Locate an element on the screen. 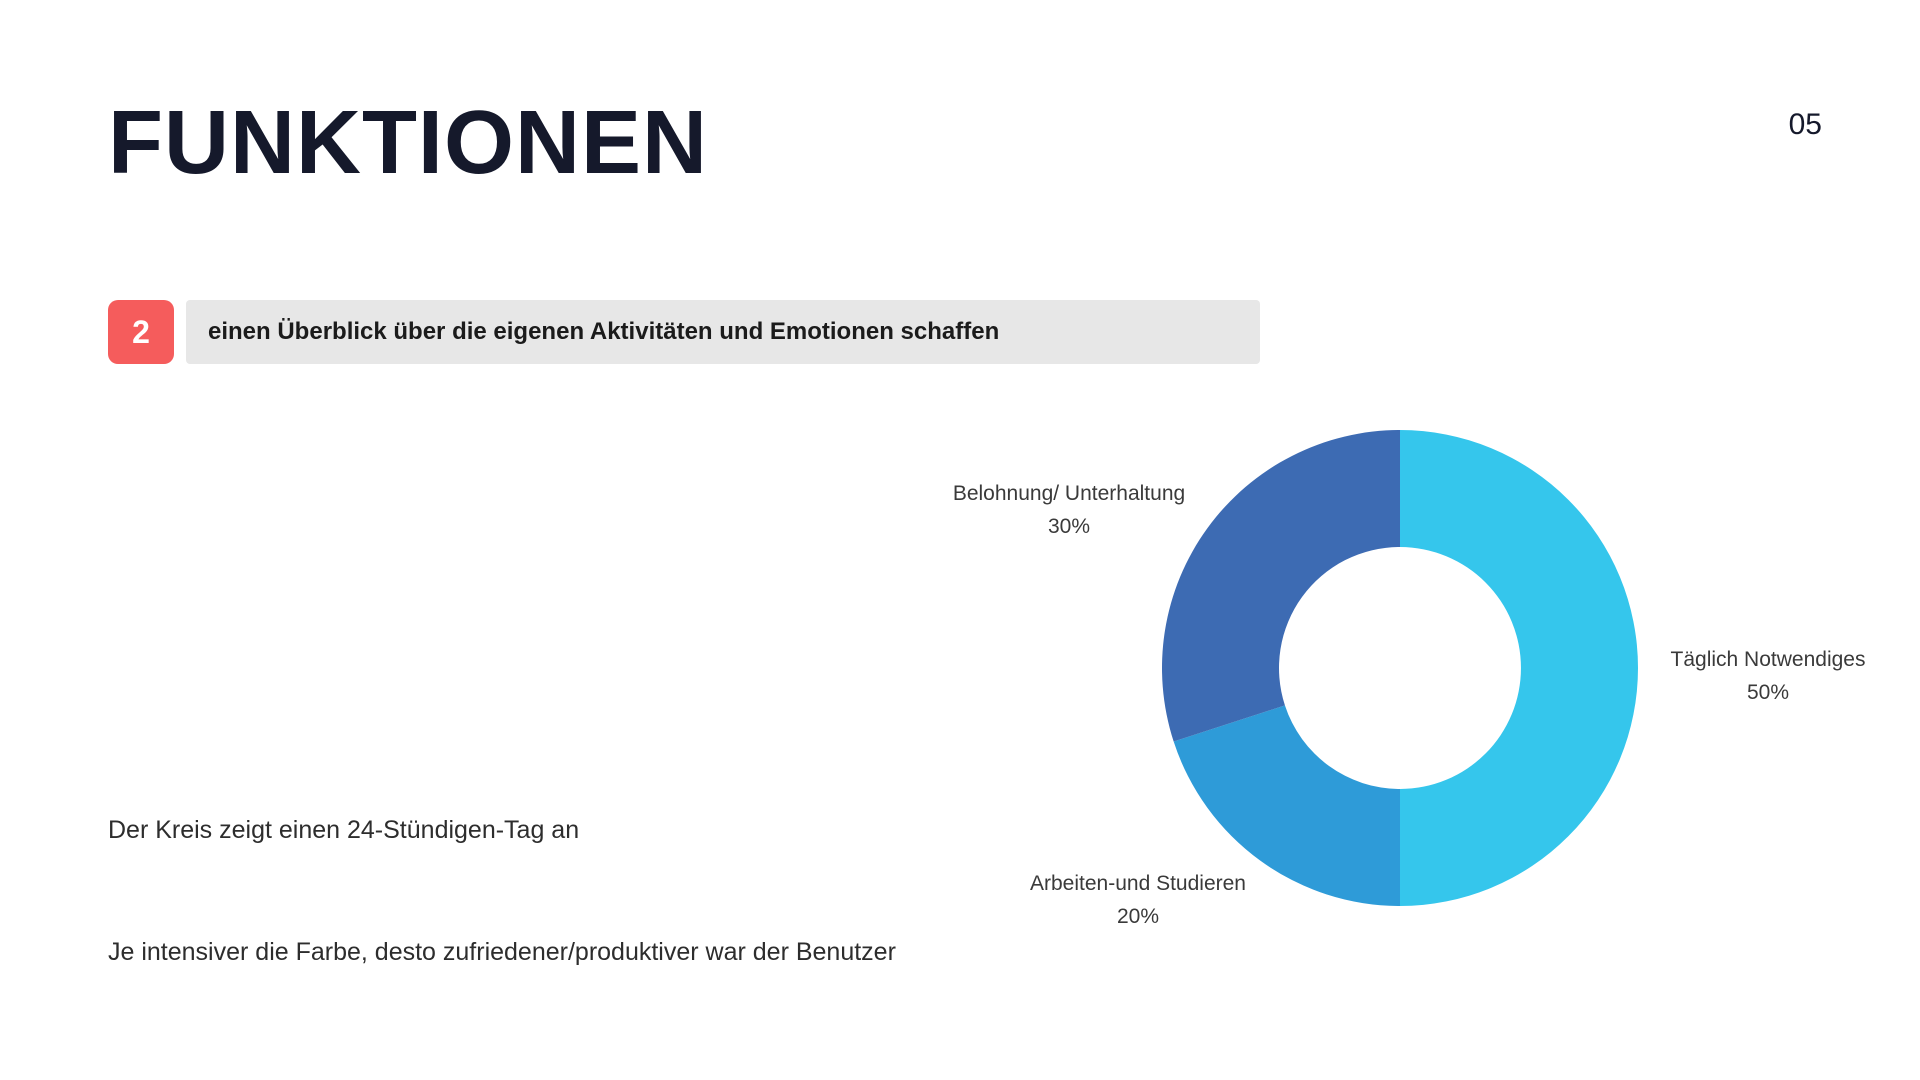 The width and height of the screenshot is (1920, 1080). chart-label-belohnung: Belohnung/ Unterhaltung 30% is located at coordinates (1069, 510).